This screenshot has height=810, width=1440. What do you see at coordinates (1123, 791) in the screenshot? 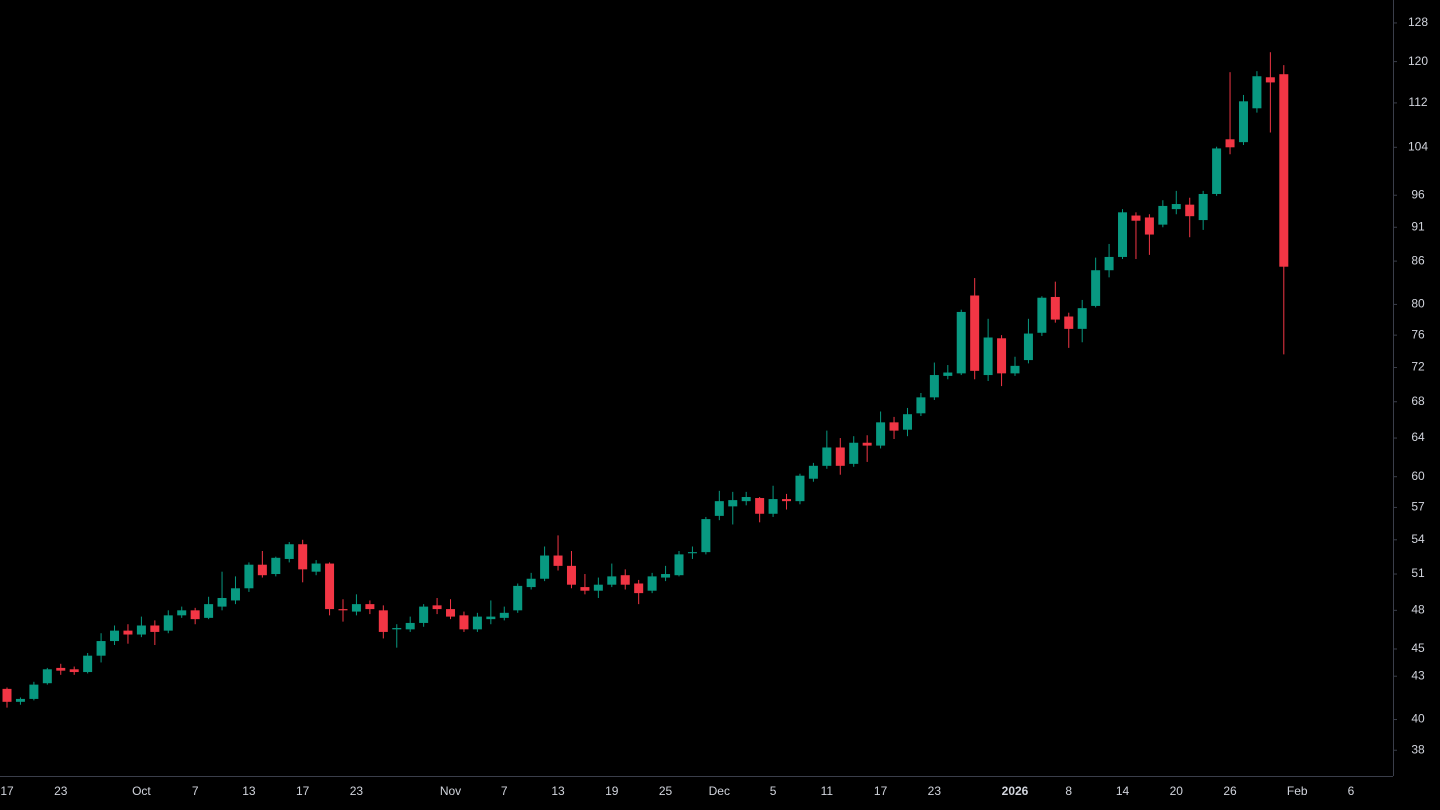
I see `x-tick-label: 14` at bounding box center [1123, 791].